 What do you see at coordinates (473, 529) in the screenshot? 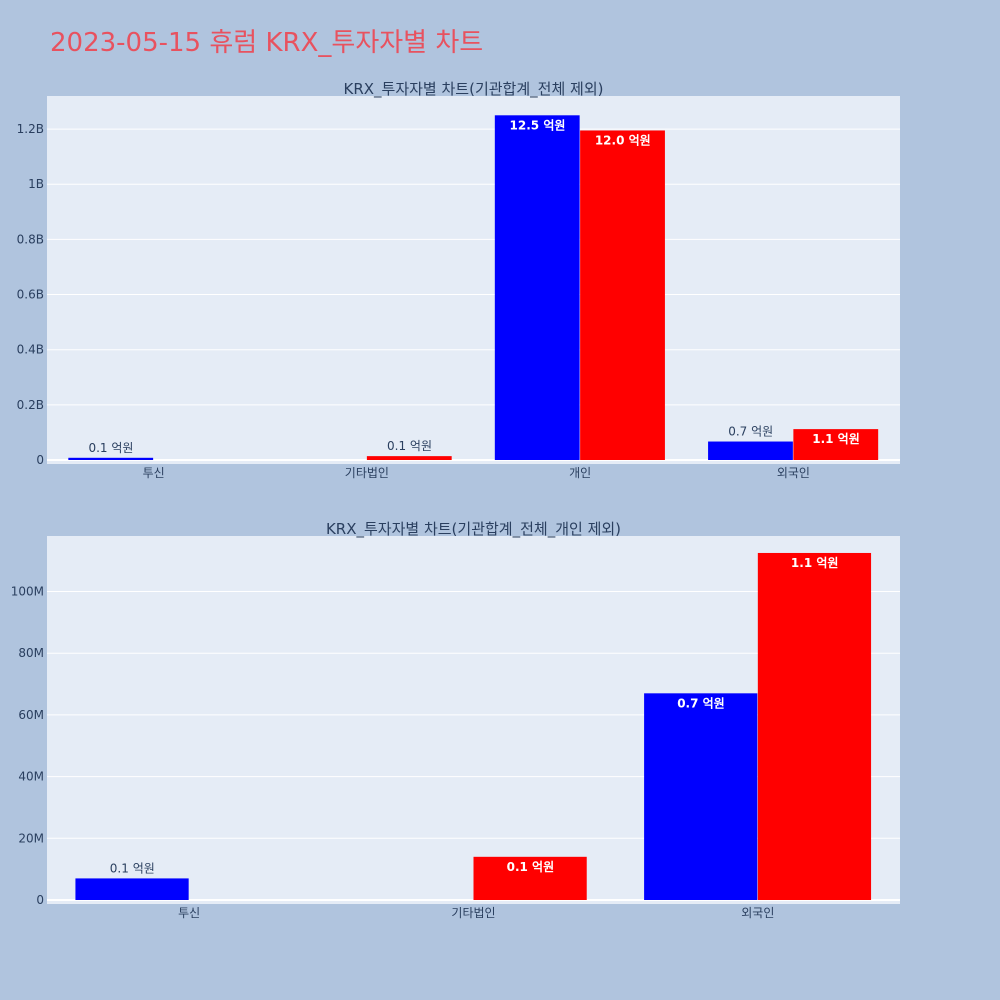
I see `chart-title: KRX_투자자별 차트(기관합계_전체_개인 제외)` at bounding box center [473, 529].